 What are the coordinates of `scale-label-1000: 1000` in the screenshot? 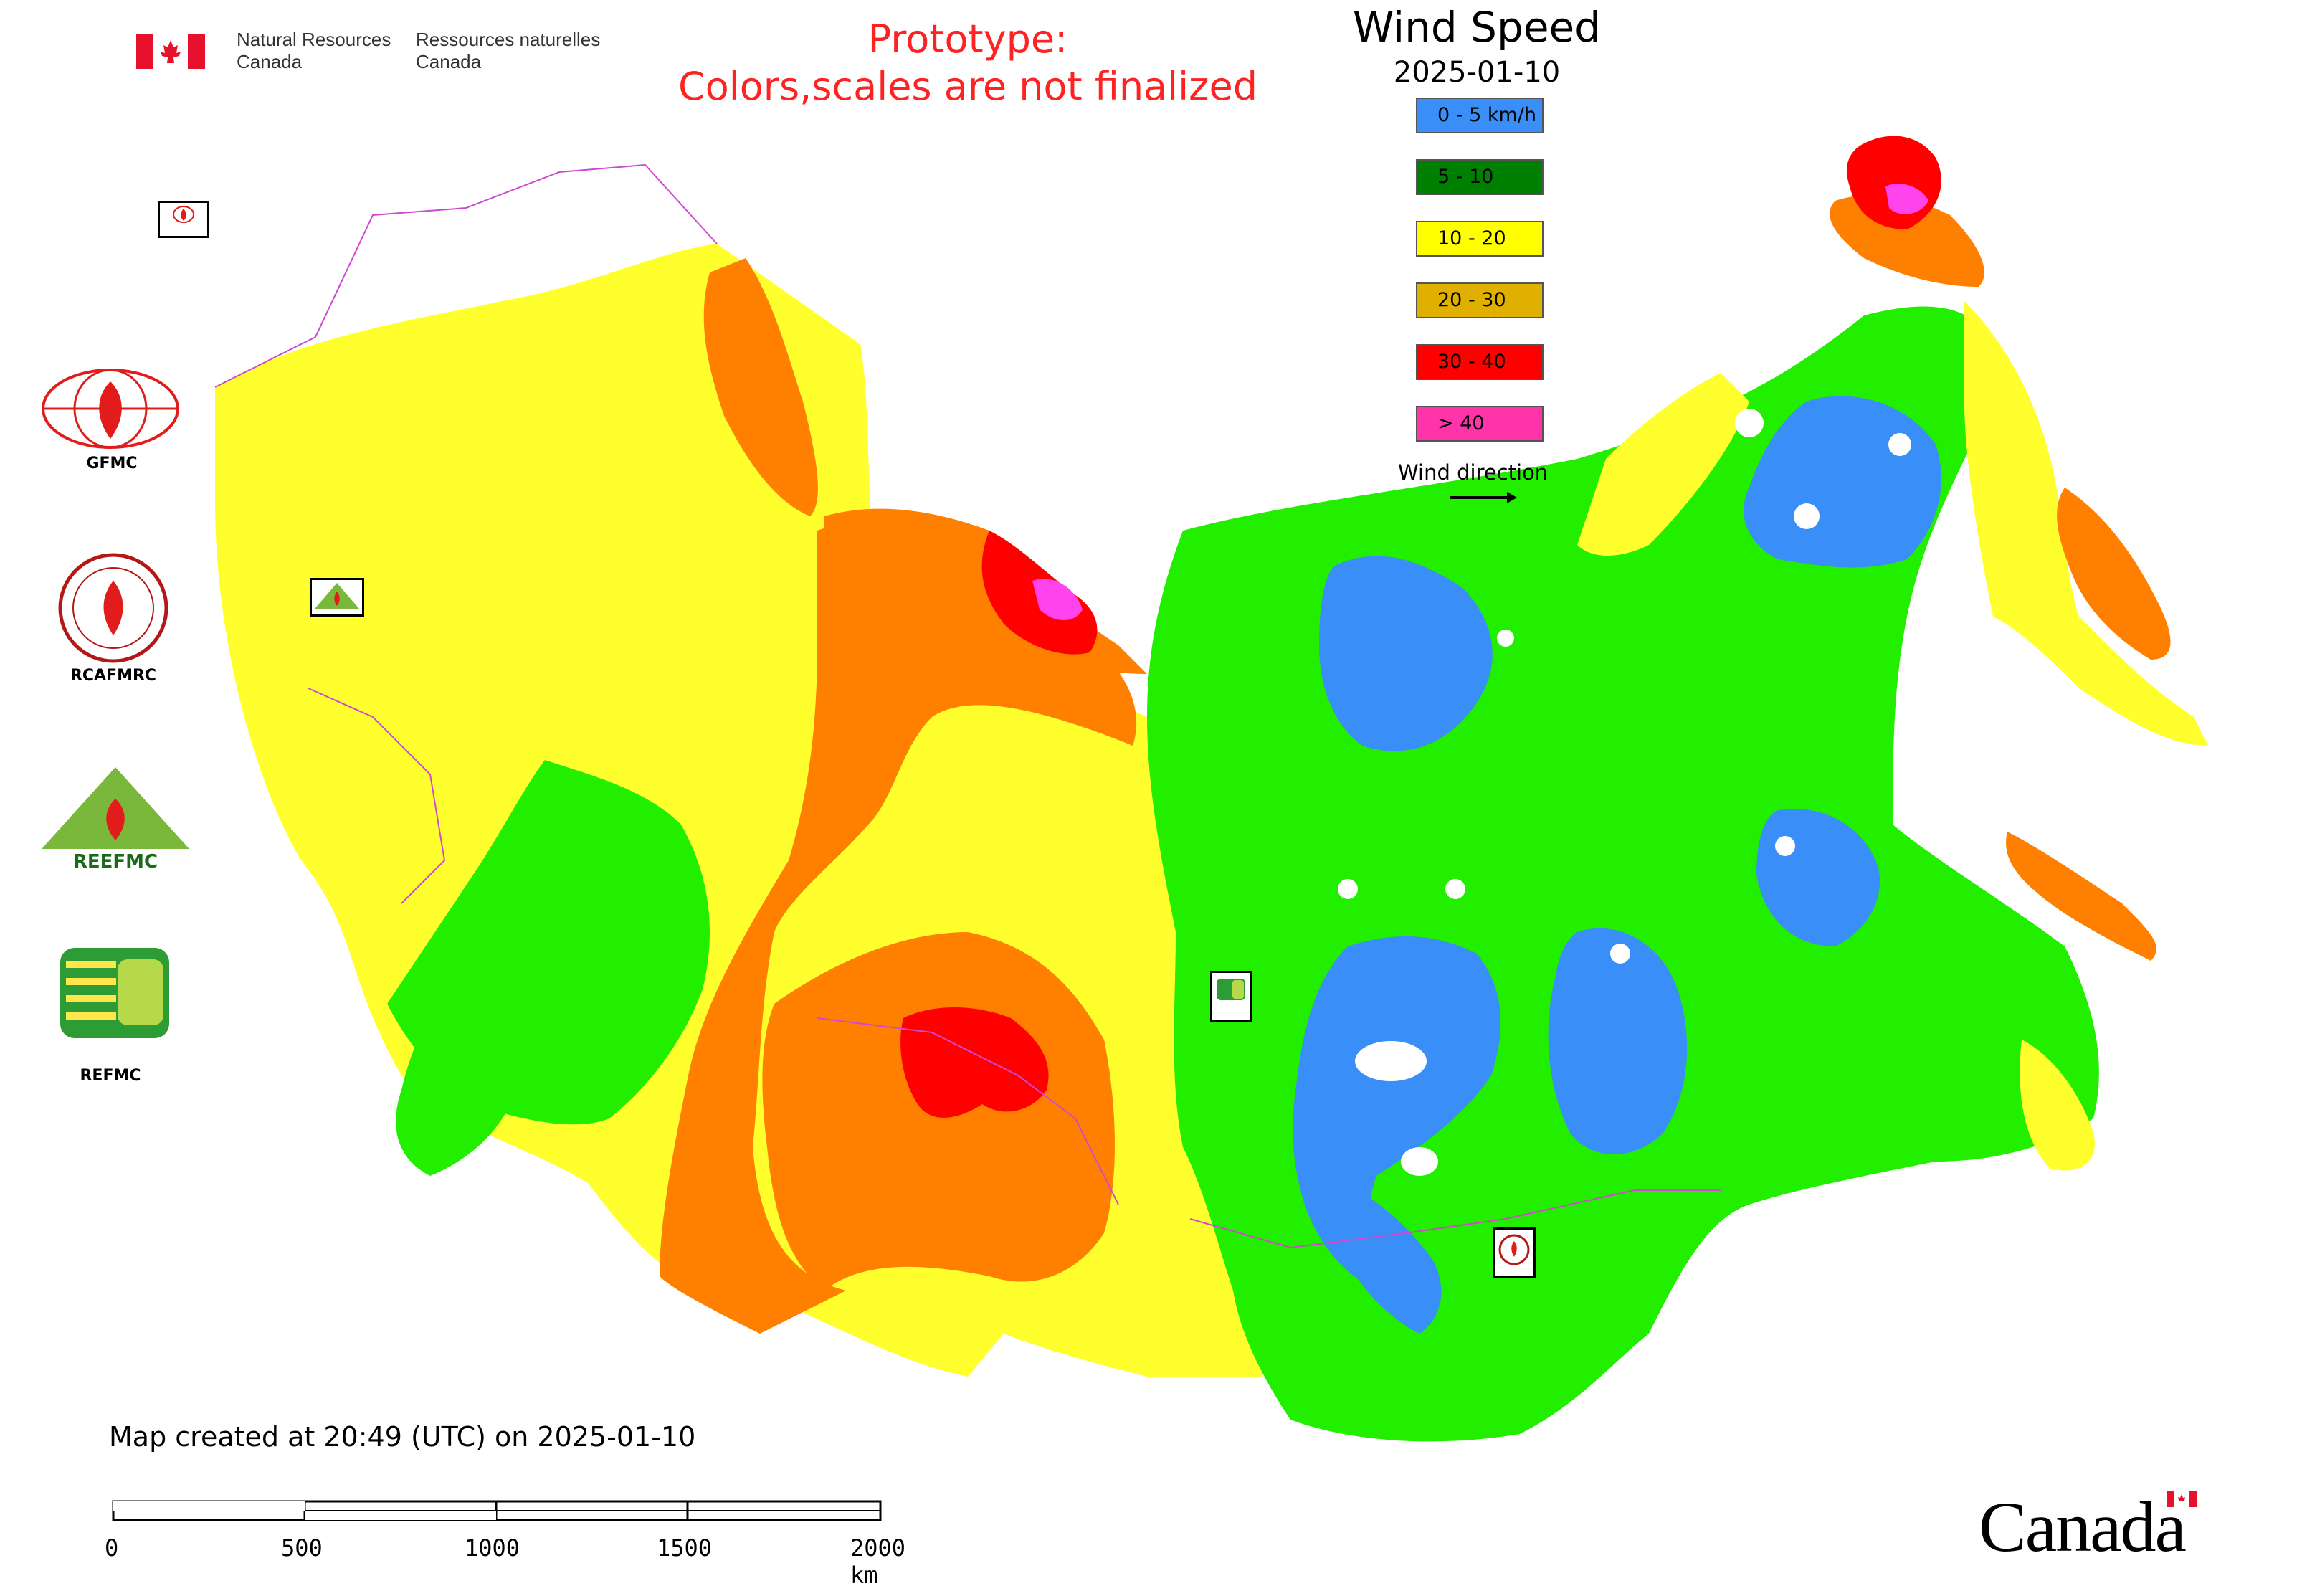 It's located at (493, 1548).